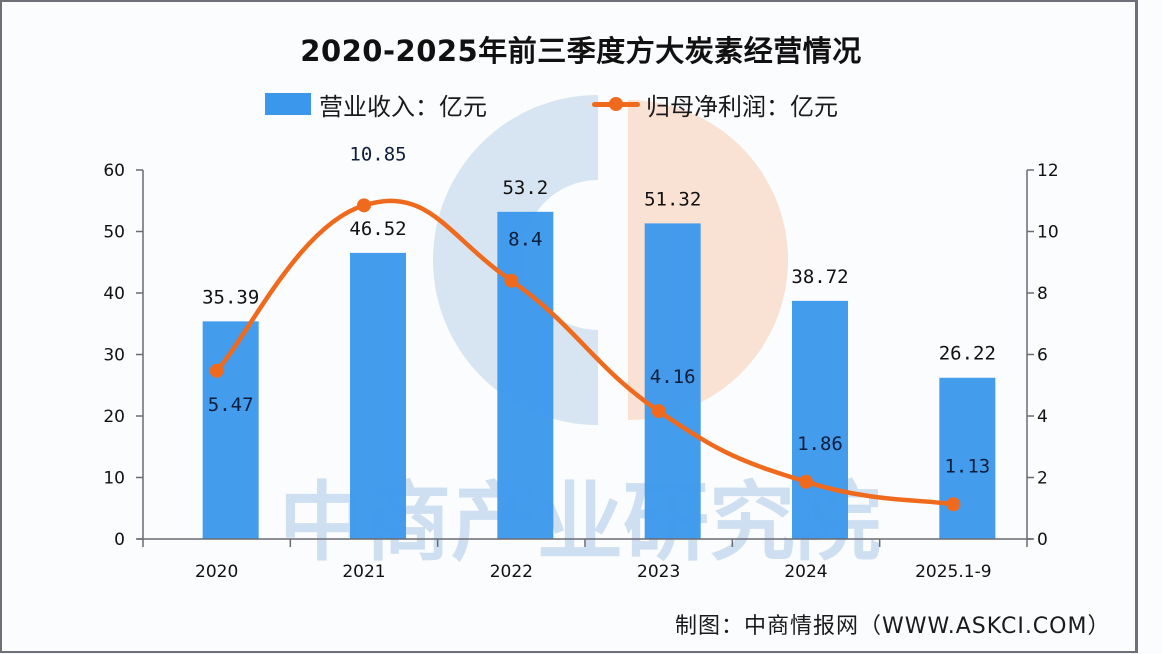  What do you see at coordinates (377, 154) in the screenshot?
I see `line-label-2021: 10.85` at bounding box center [377, 154].